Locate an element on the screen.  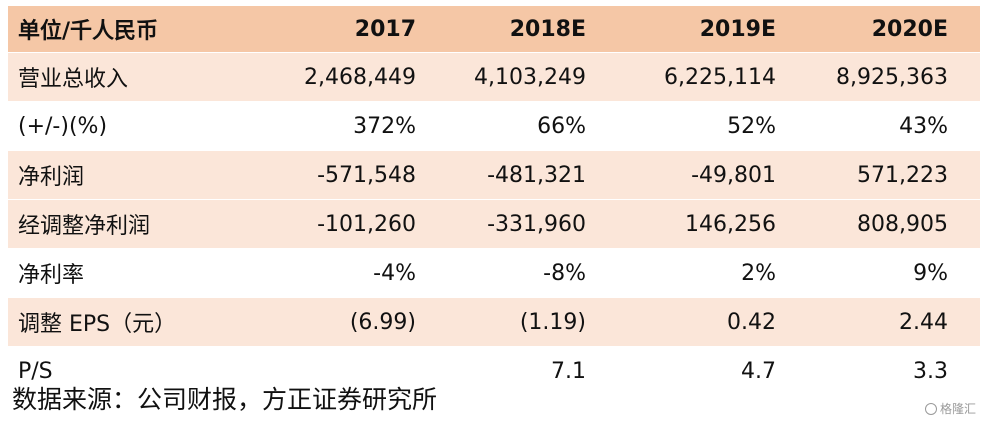
table-cell: 43% is located at coordinates (923, 126).